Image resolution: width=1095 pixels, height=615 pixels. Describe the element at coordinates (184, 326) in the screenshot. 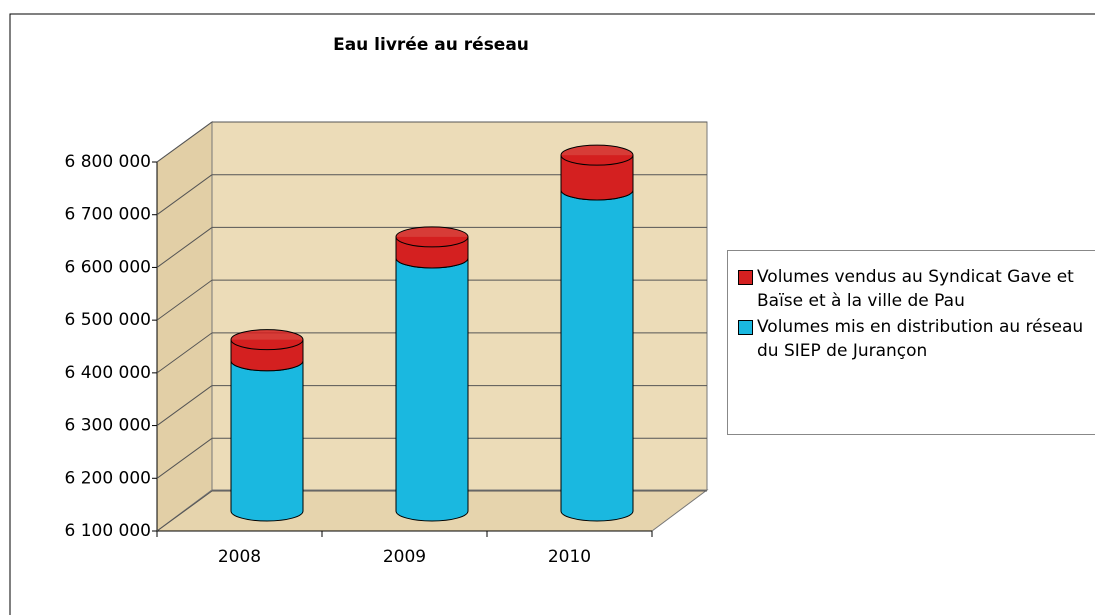

I see `side-wall` at that location.